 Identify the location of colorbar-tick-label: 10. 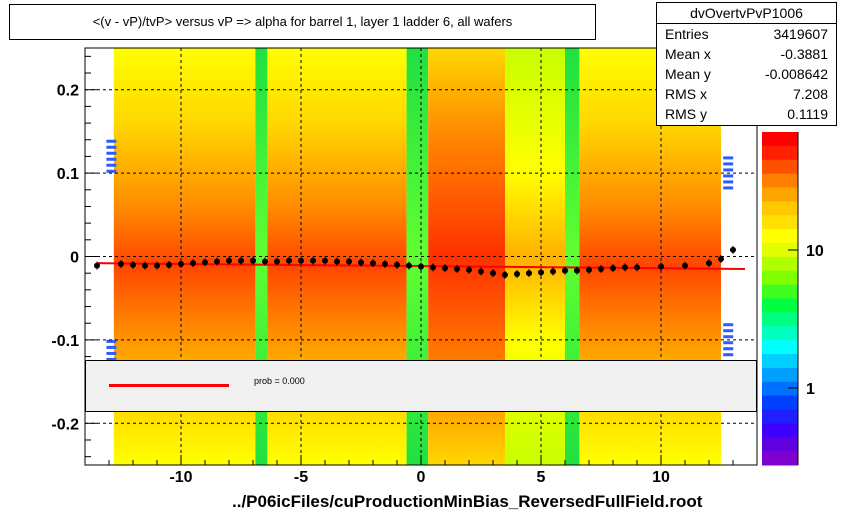
(815, 251).